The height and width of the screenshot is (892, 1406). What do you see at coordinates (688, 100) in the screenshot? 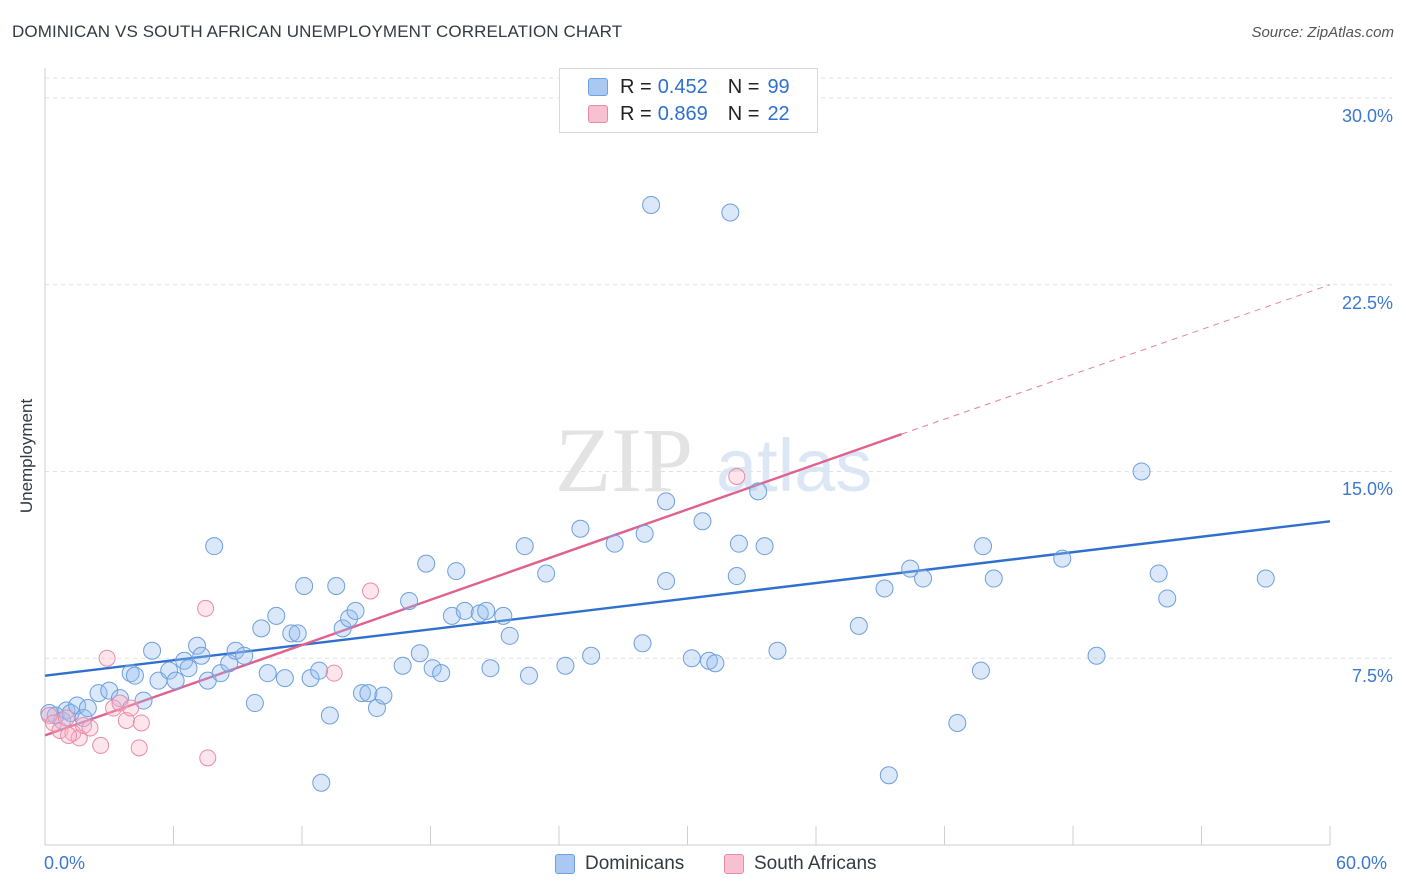
I see `correlation-legend: R = 0.452 N = 99 R = 0.869 N = 22` at bounding box center [688, 100].